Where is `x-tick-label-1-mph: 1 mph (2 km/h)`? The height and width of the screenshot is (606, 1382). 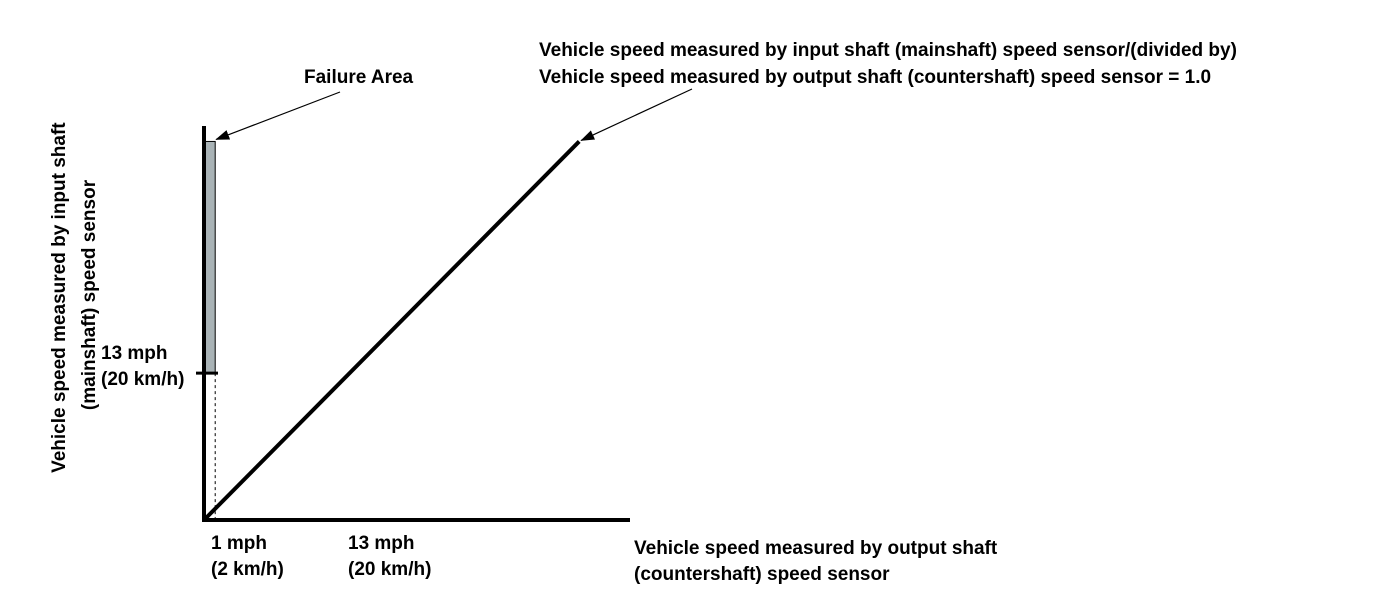
x-tick-label-1-mph: 1 mph (2 km/h) is located at coordinates (247, 556).